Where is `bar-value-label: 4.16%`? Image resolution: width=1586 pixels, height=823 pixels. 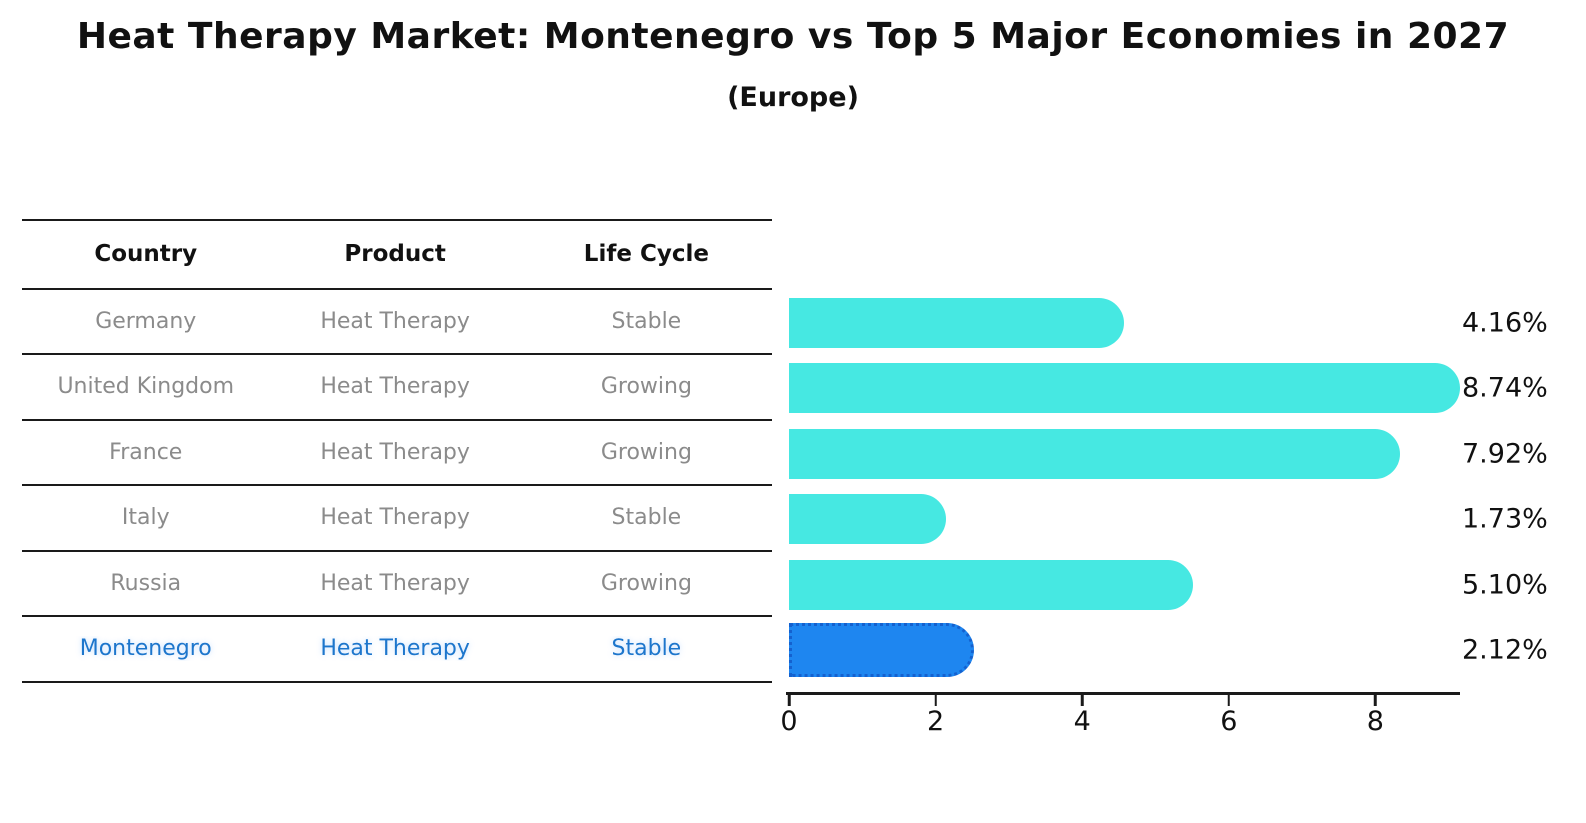
bar-value-label: 4.16% is located at coordinates (1505, 323).